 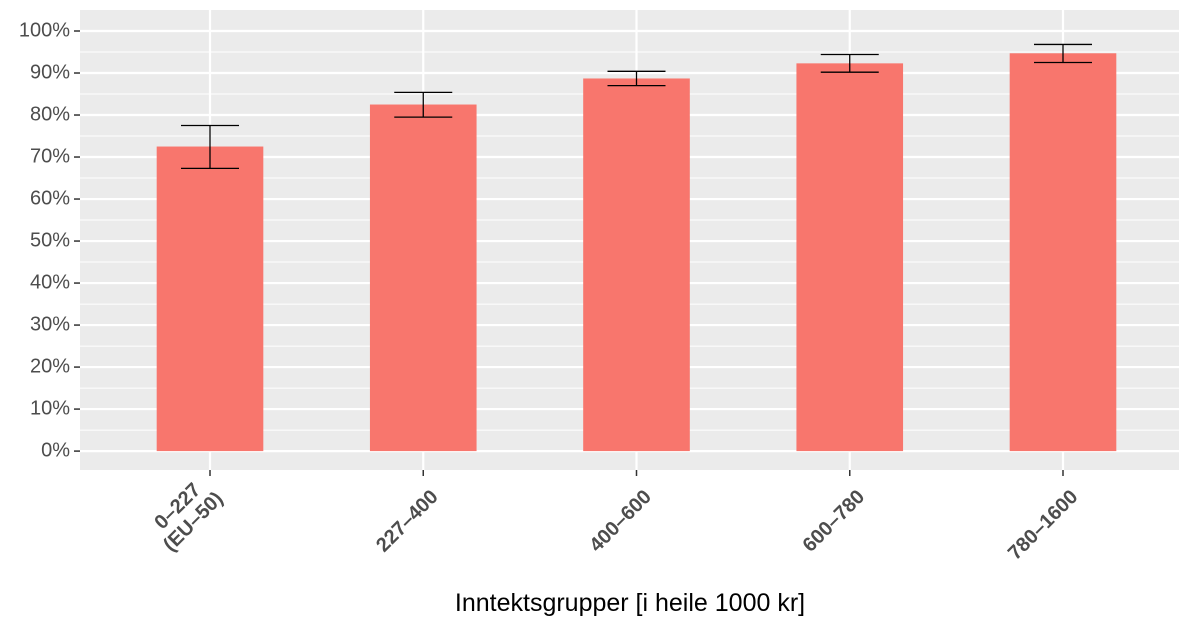 What do you see at coordinates (44, 30) in the screenshot?
I see `y-tick-label: 100%` at bounding box center [44, 30].